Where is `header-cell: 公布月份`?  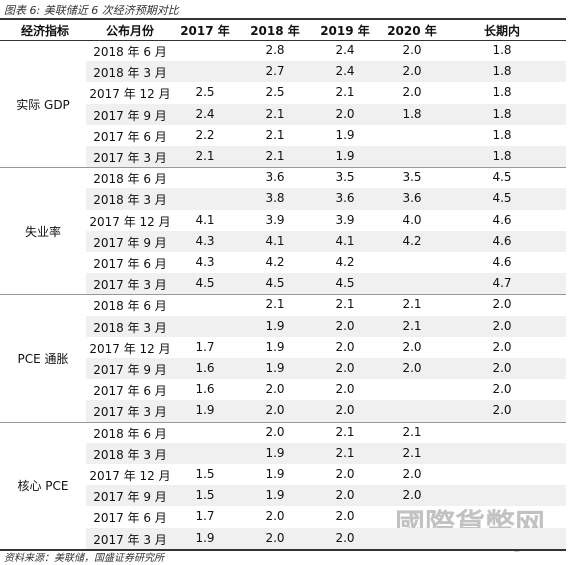
header-cell: 公布月份 is located at coordinates (129, 31).